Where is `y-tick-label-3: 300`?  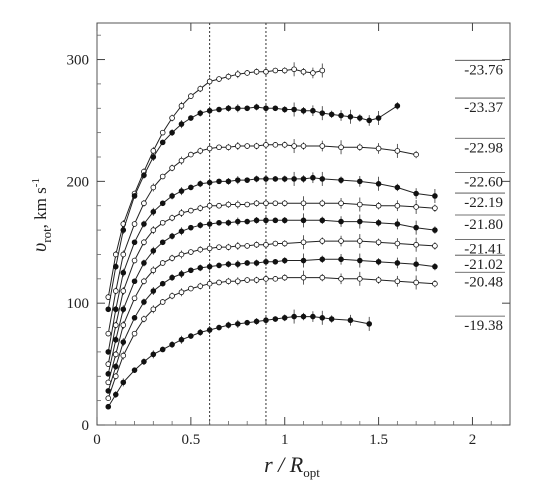
y-tick-label-3: 300 is located at coordinates (78, 61).